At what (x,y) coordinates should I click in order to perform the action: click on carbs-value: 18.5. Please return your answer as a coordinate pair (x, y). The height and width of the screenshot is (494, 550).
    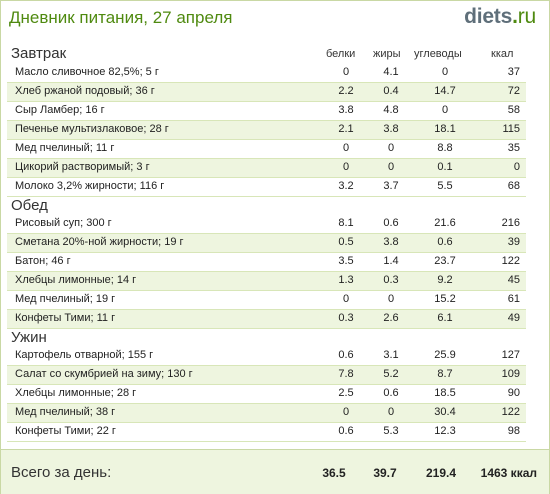
    Looking at the image, I should click on (445, 393).